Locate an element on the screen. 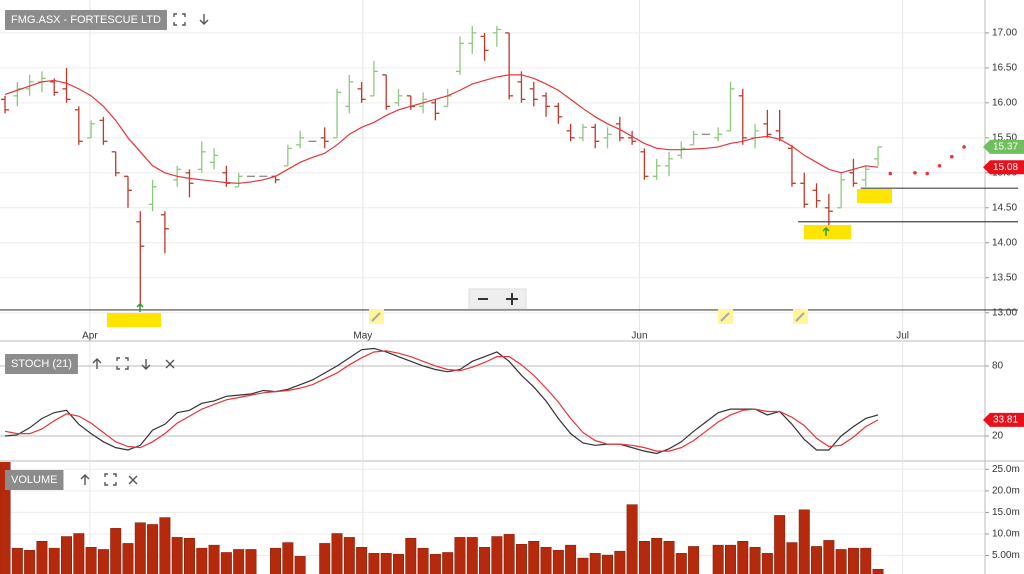 The height and width of the screenshot is (574, 1024). y-tick-label: 10.0m is located at coordinates (1006, 534).